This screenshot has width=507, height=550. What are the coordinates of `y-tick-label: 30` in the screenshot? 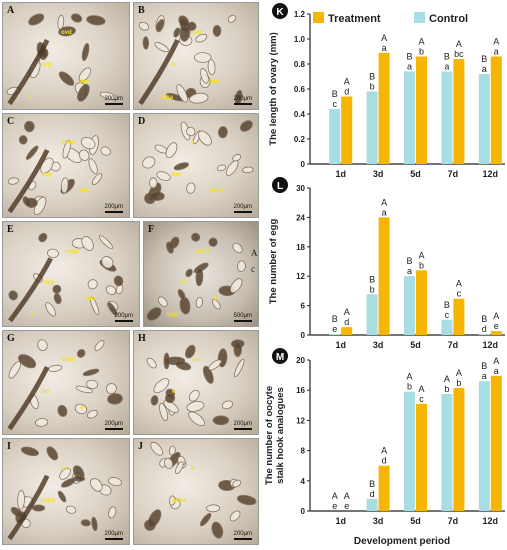 It's located at (300, 188).